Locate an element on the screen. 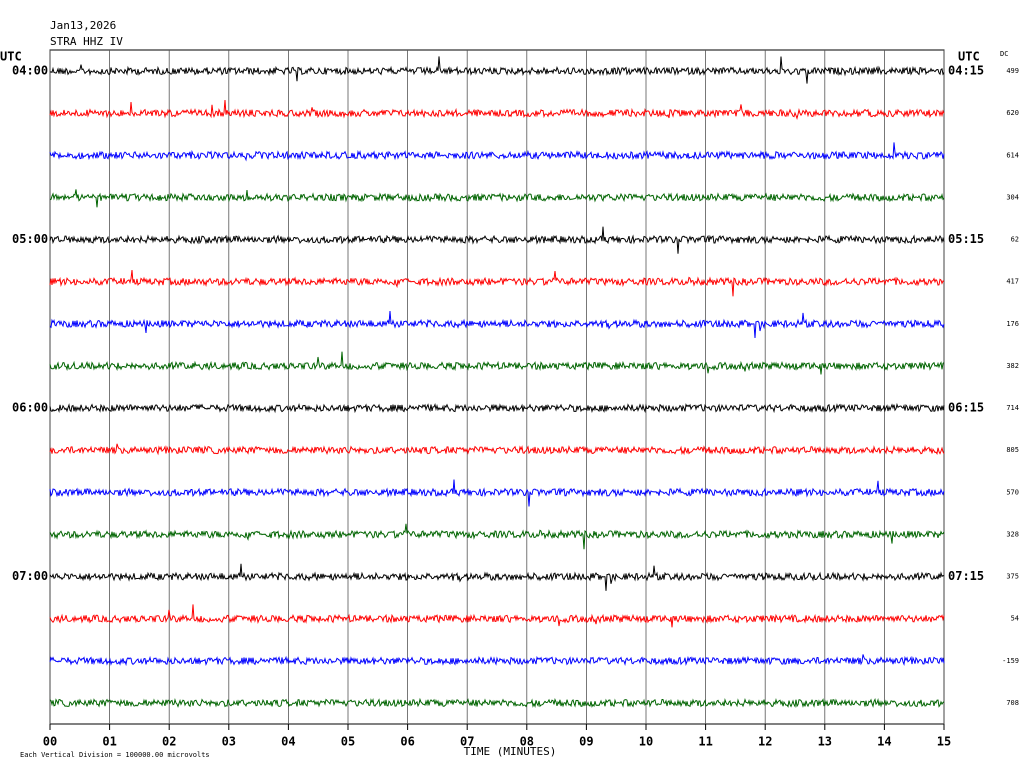 This screenshot has width=1024, height=768. dc-value: 805 is located at coordinates (1012, 450).